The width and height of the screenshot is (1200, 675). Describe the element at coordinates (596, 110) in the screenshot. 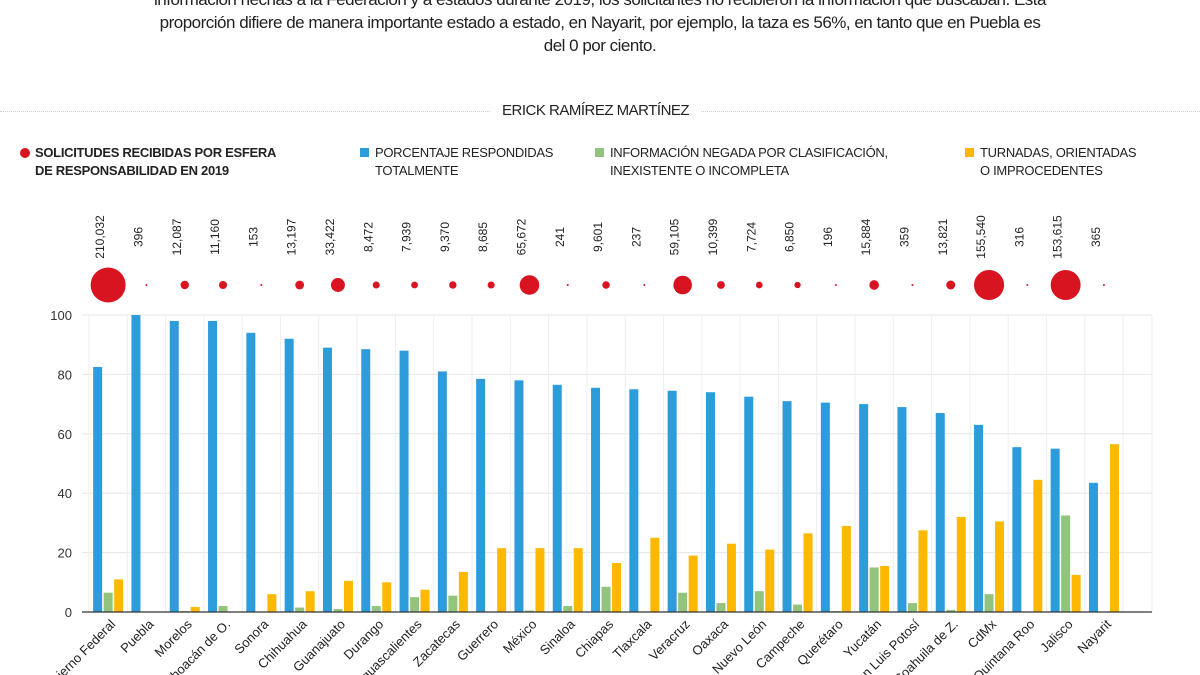

I see `byline: ERICK RAMÍREZ MARTÍNEZ` at that location.